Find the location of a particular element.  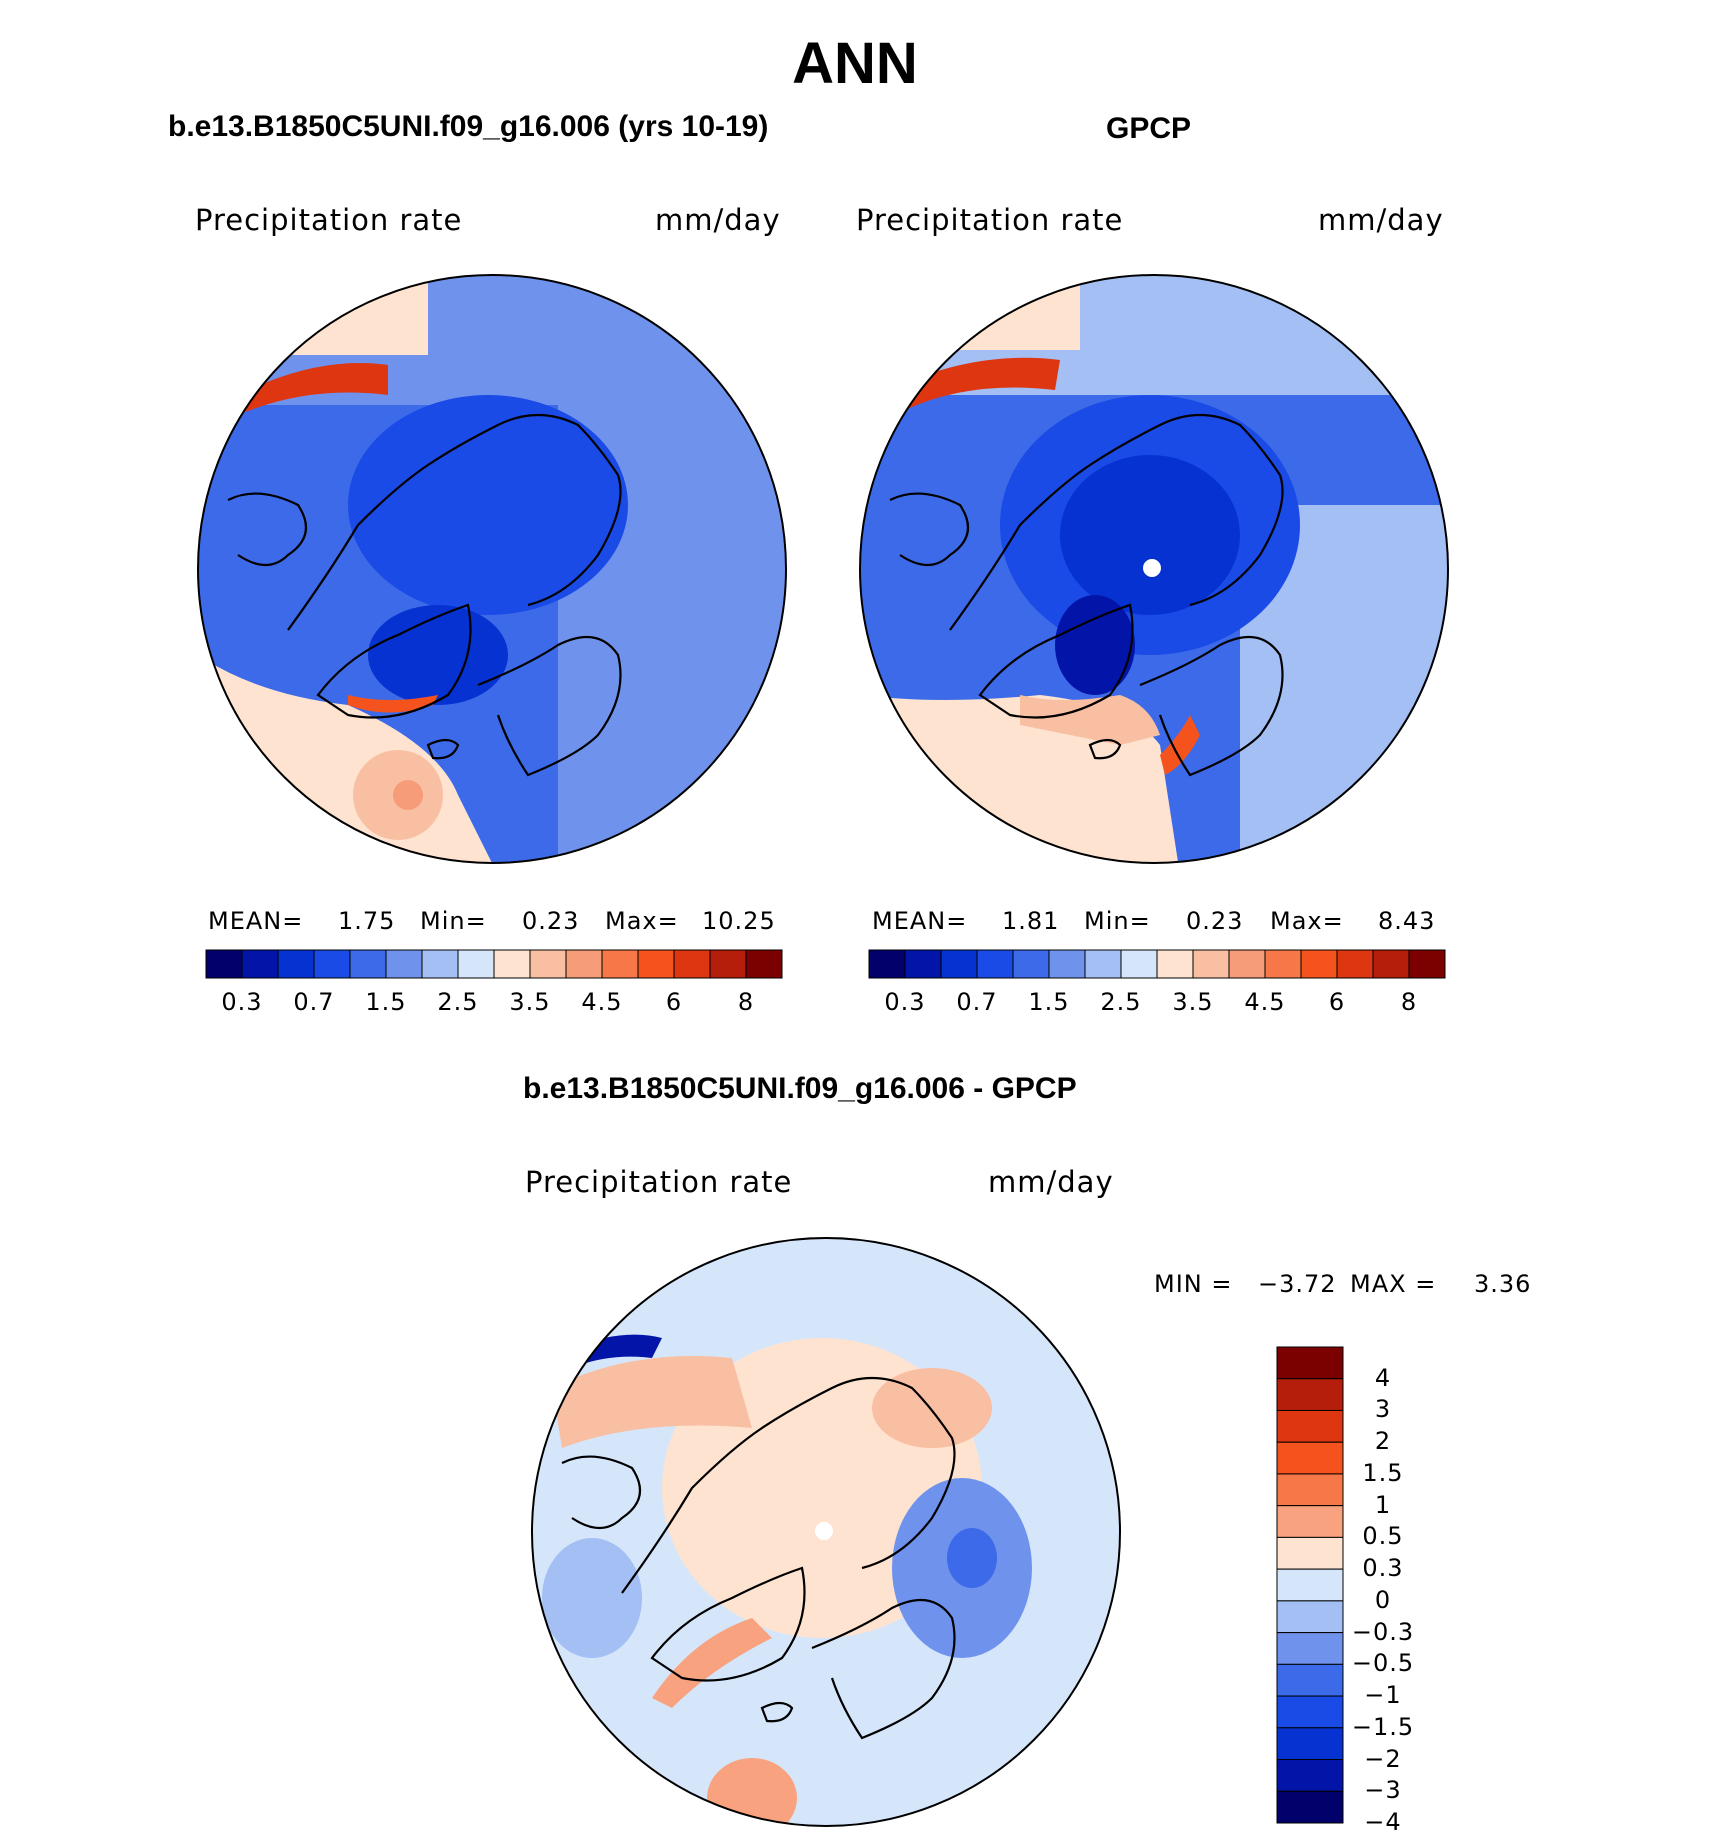

diff-colorbar-tick-label: −4 is located at coordinates (1383, 1822).